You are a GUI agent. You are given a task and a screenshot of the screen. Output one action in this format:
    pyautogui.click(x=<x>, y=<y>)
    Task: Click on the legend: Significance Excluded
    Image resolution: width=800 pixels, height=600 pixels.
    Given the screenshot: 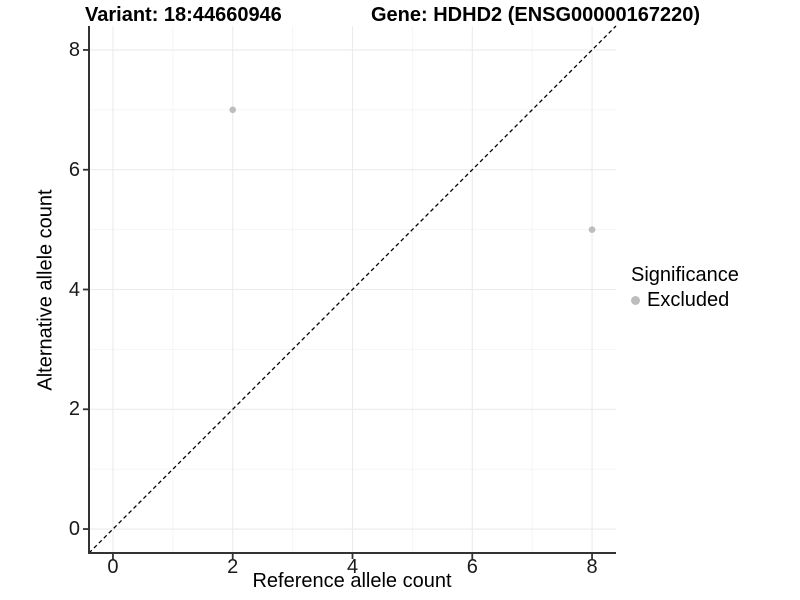 What is the action you would take?
    pyautogui.click(x=685, y=287)
    